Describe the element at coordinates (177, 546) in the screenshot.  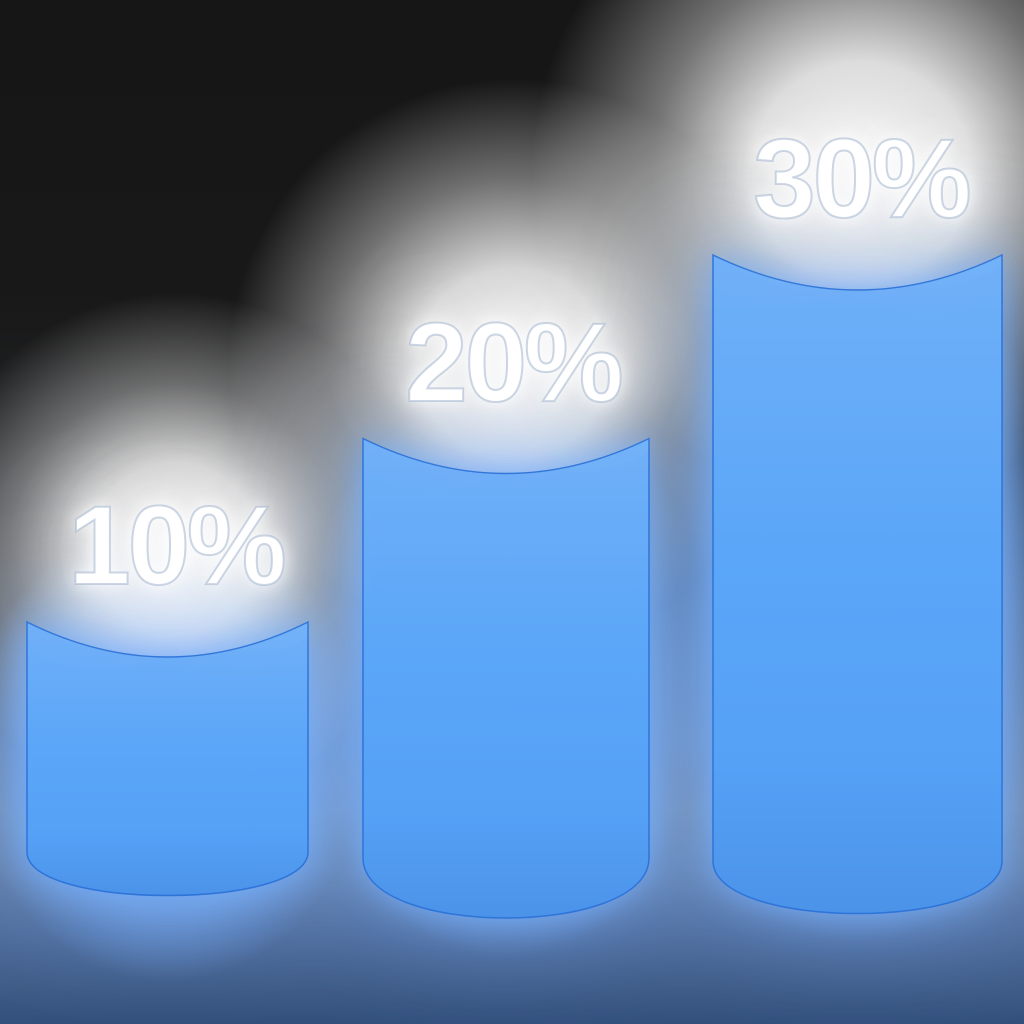
I see `bar-value-label-bar-1: 10%` at that location.